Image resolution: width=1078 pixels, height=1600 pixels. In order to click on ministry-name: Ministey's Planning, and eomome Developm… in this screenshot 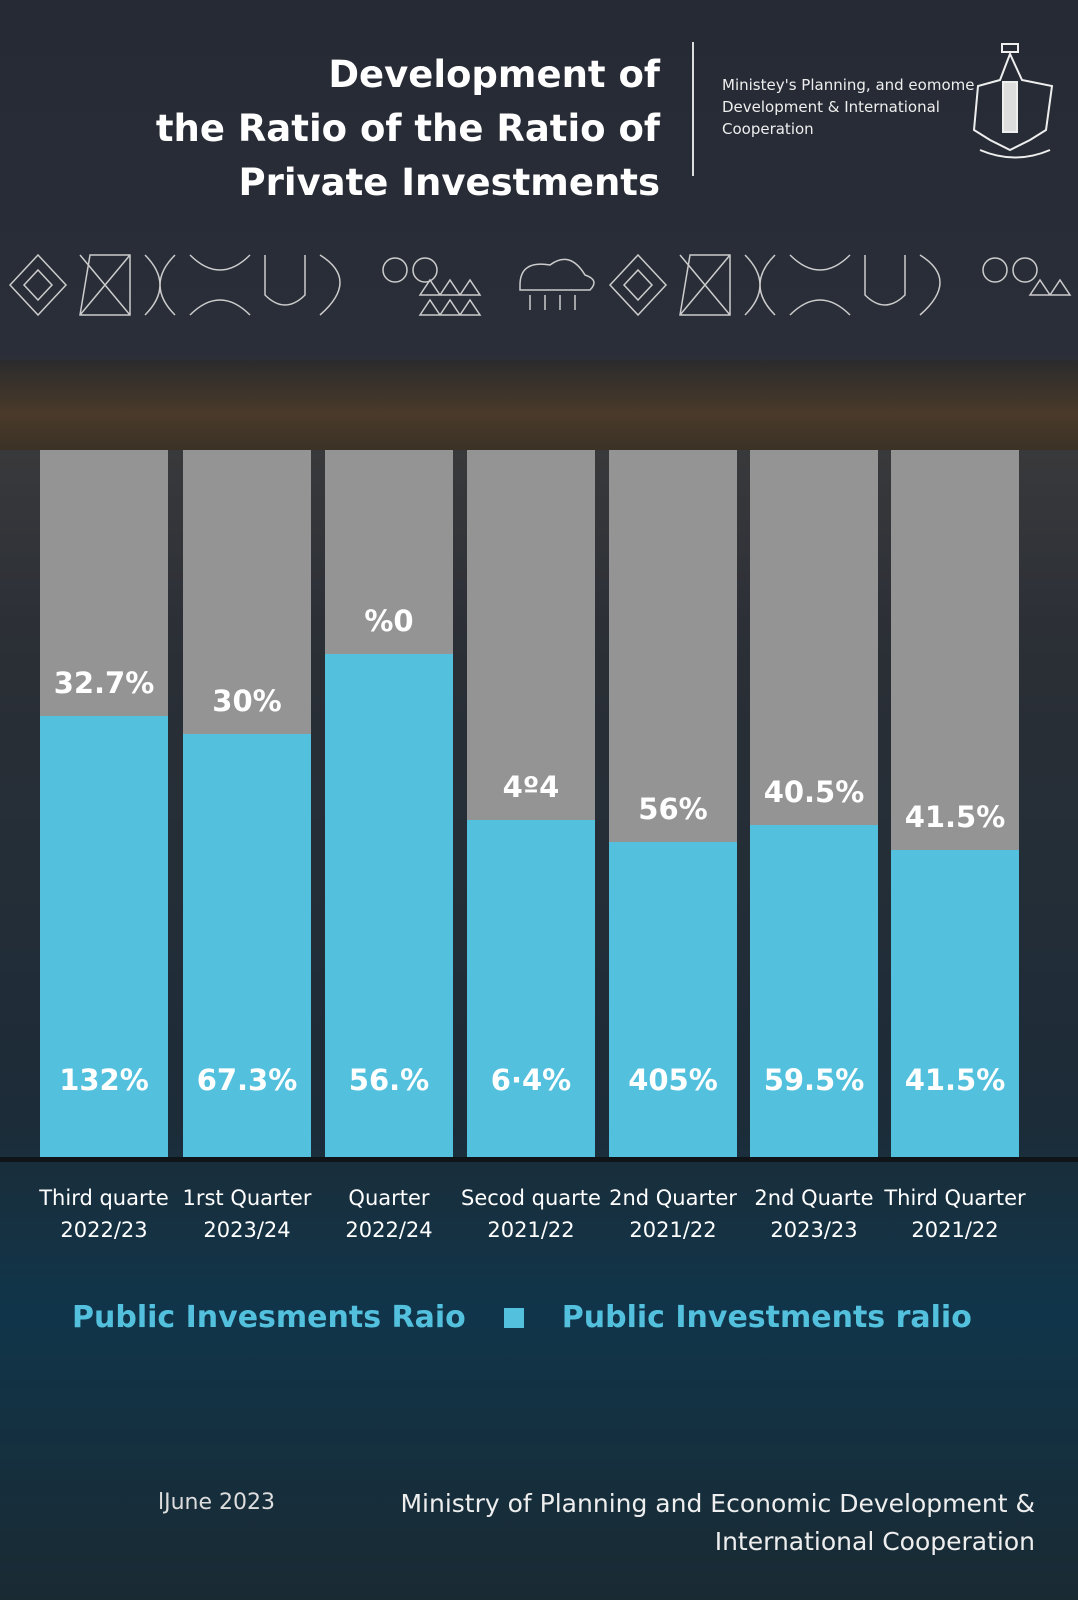, I will do `click(848, 107)`.